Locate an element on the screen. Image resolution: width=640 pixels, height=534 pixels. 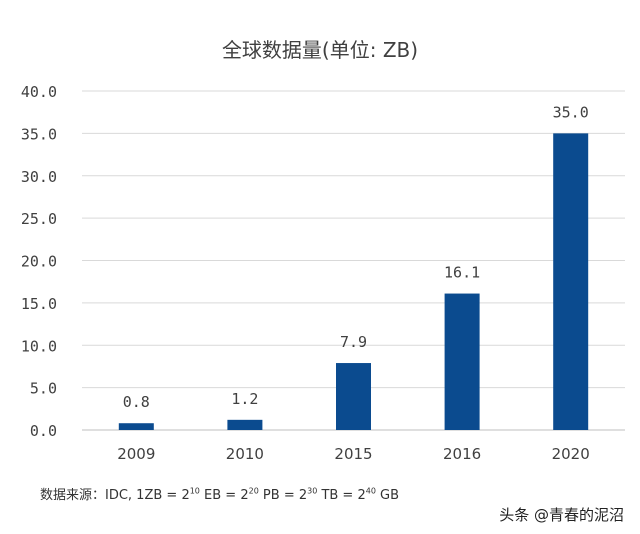
y-tick-label: 15.0 is located at coordinates (39, 304).